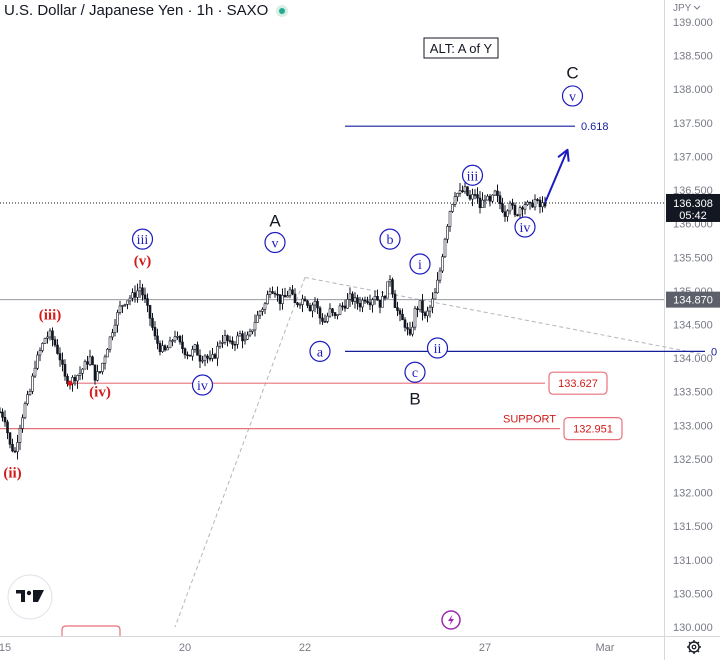  What do you see at coordinates (693, 90) in the screenshot?
I see `y-tick-label: 138.000` at bounding box center [693, 90].